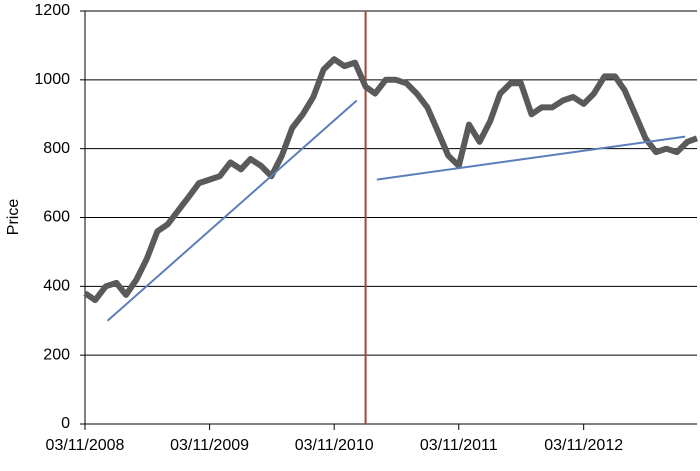  Describe the element at coordinates (56, 148) in the screenshot. I see `y-tick-label: 800` at that location.